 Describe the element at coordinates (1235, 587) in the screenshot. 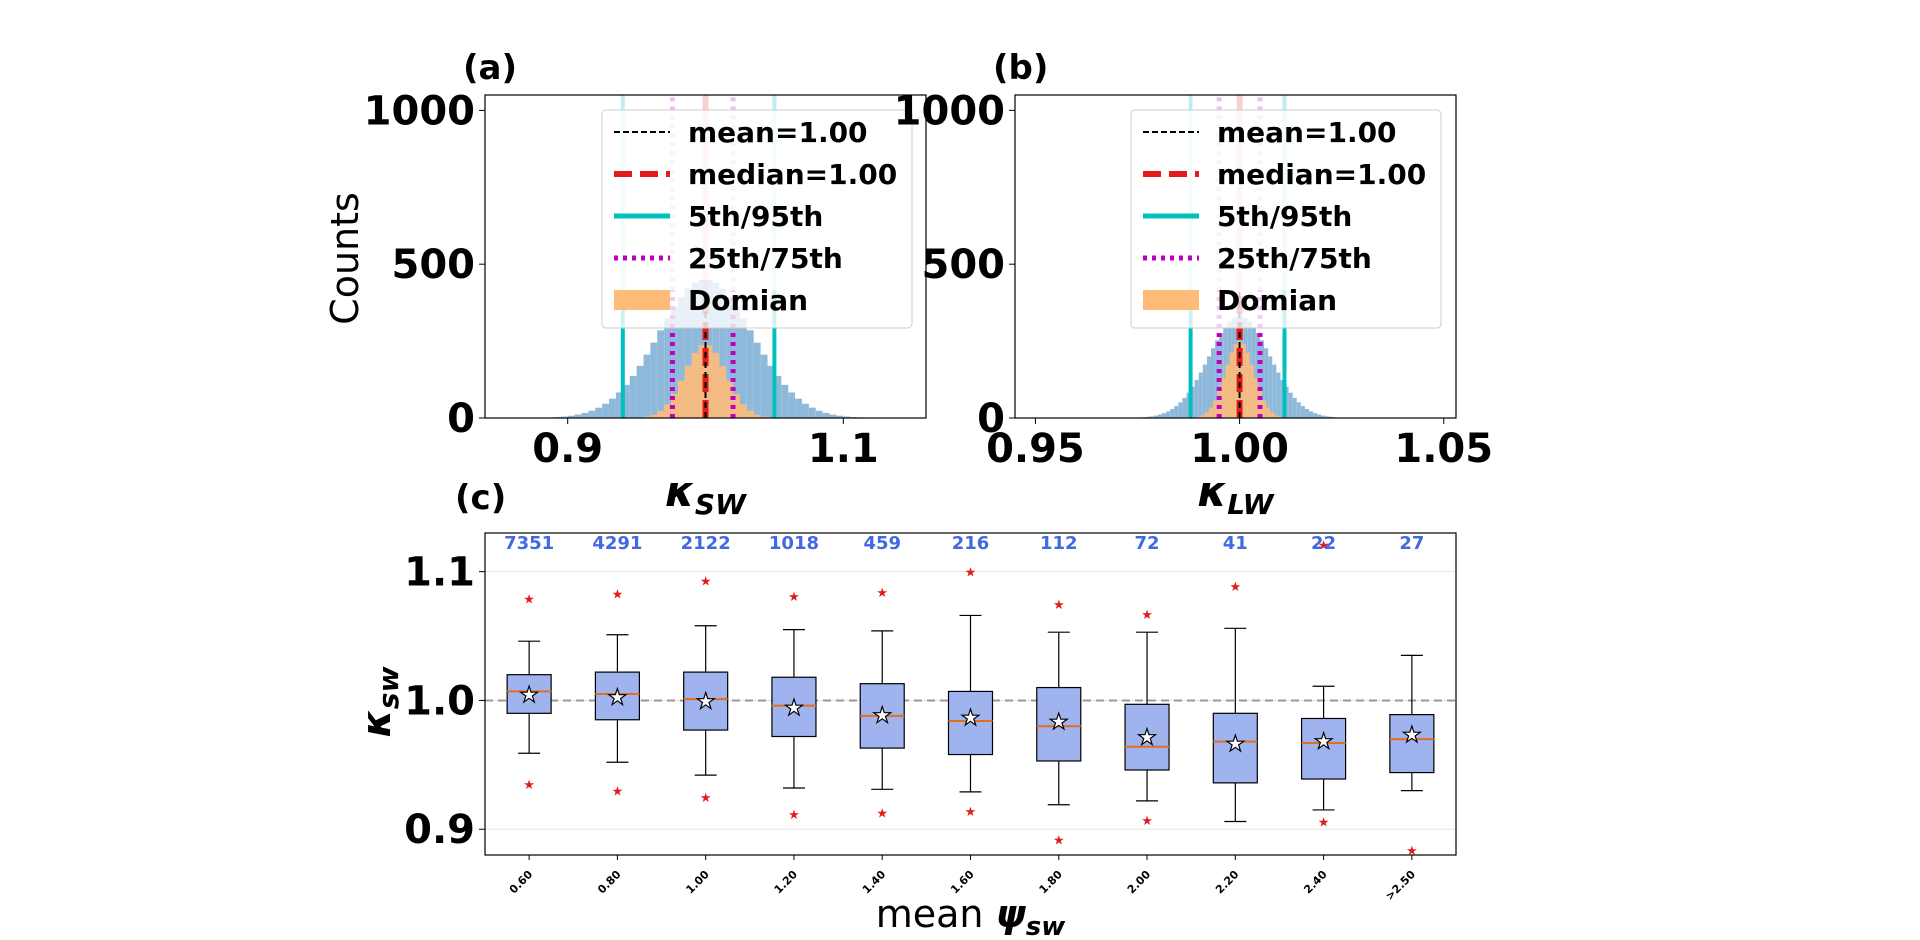

I see `flier-upper-8: ★` at that location.